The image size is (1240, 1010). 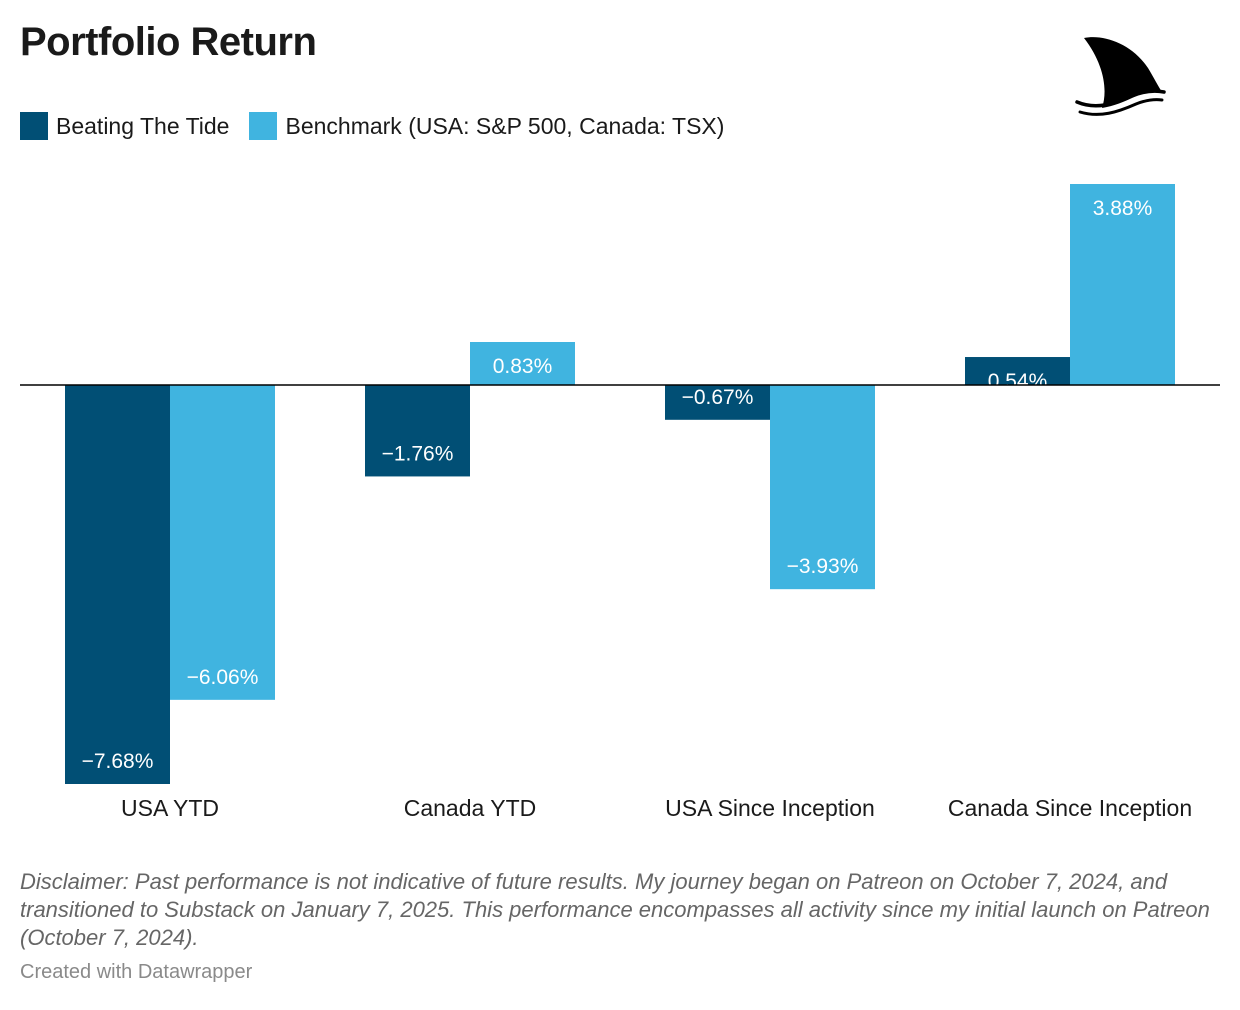 I want to click on bar-s2-c1, so click(x=222, y=542).